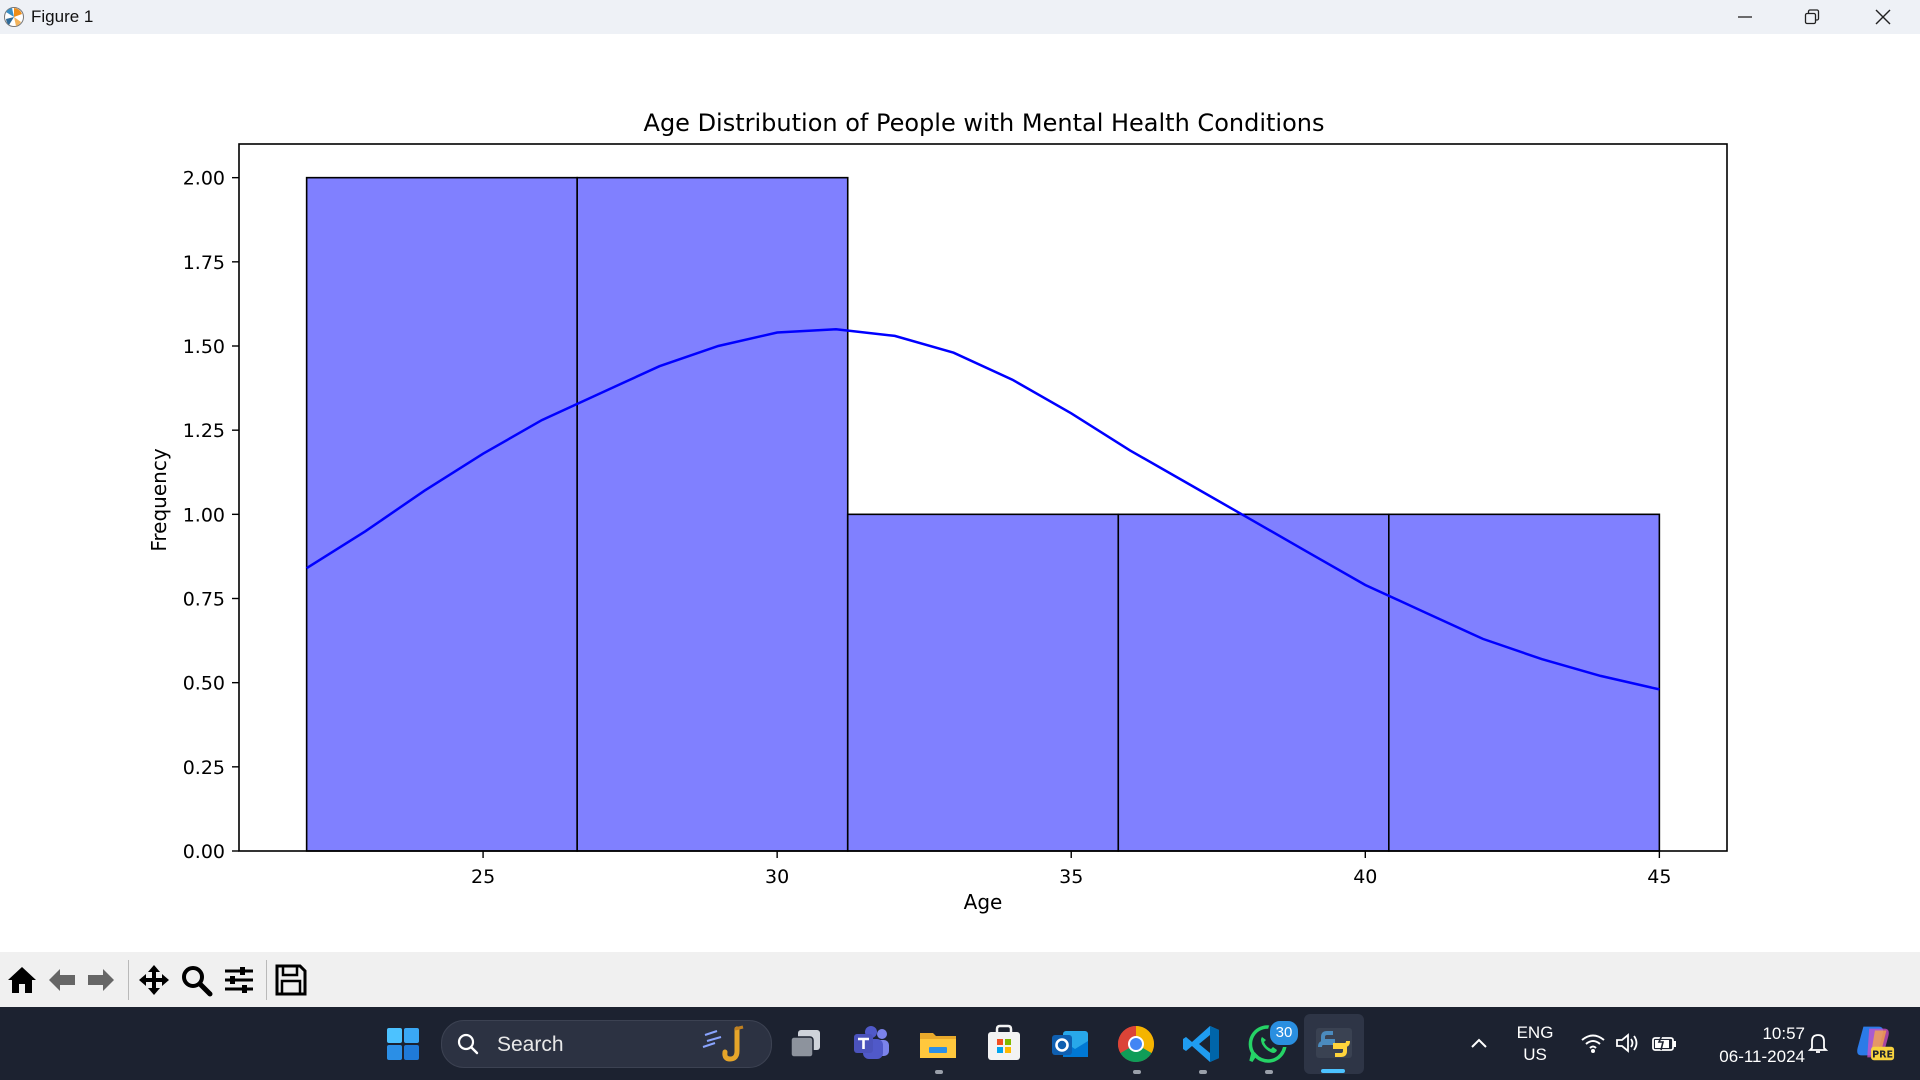 This screenshot has width=1920, height=1080. Describe the element at coordinates (530, 1044) in the screenshot. I see `search-placeholder: Search` at that location.